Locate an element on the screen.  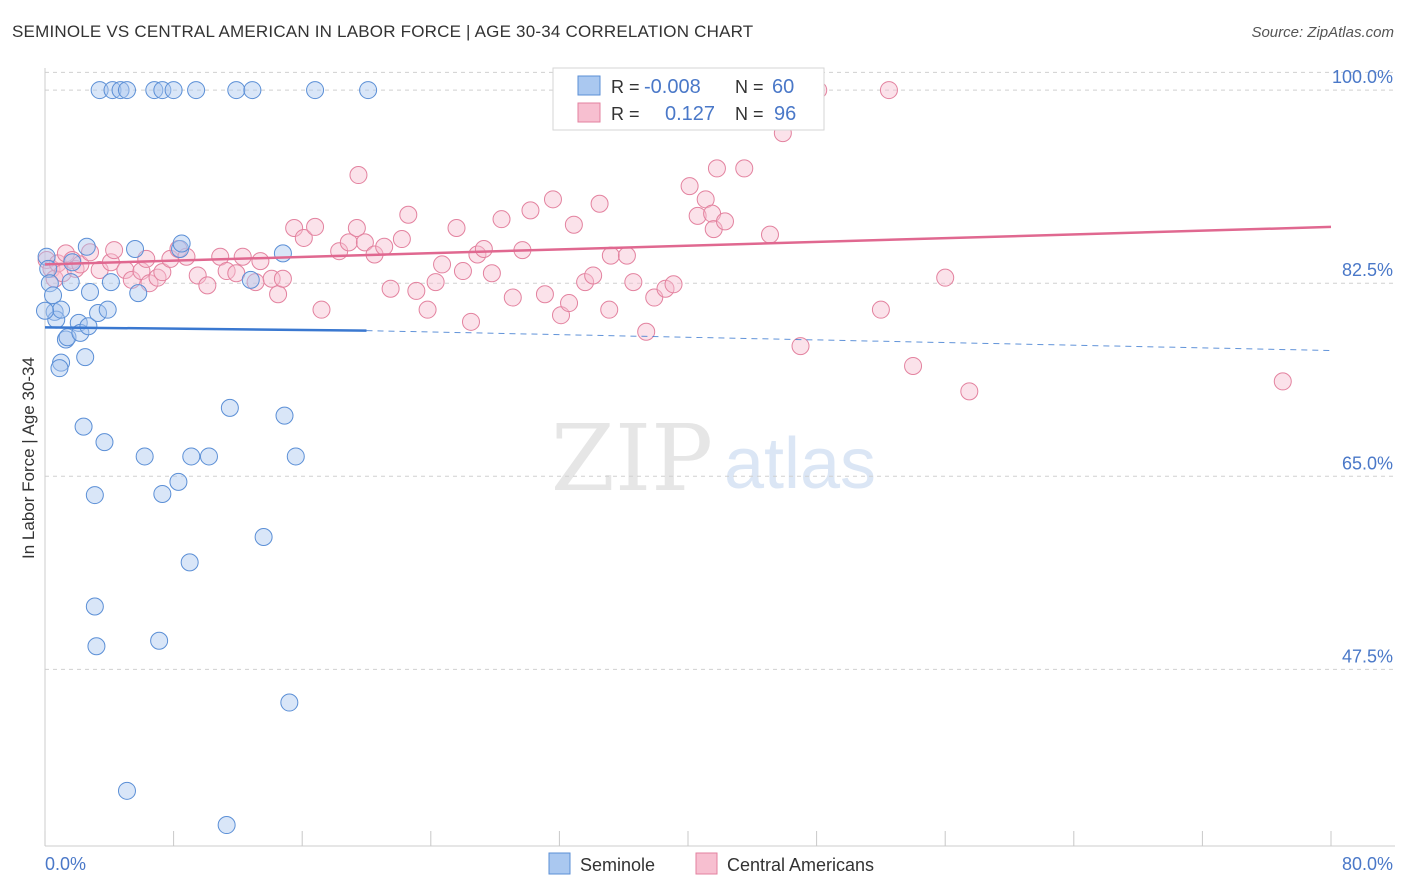
legend-n-label-seminole: N = is located at coordinates (749, 87).